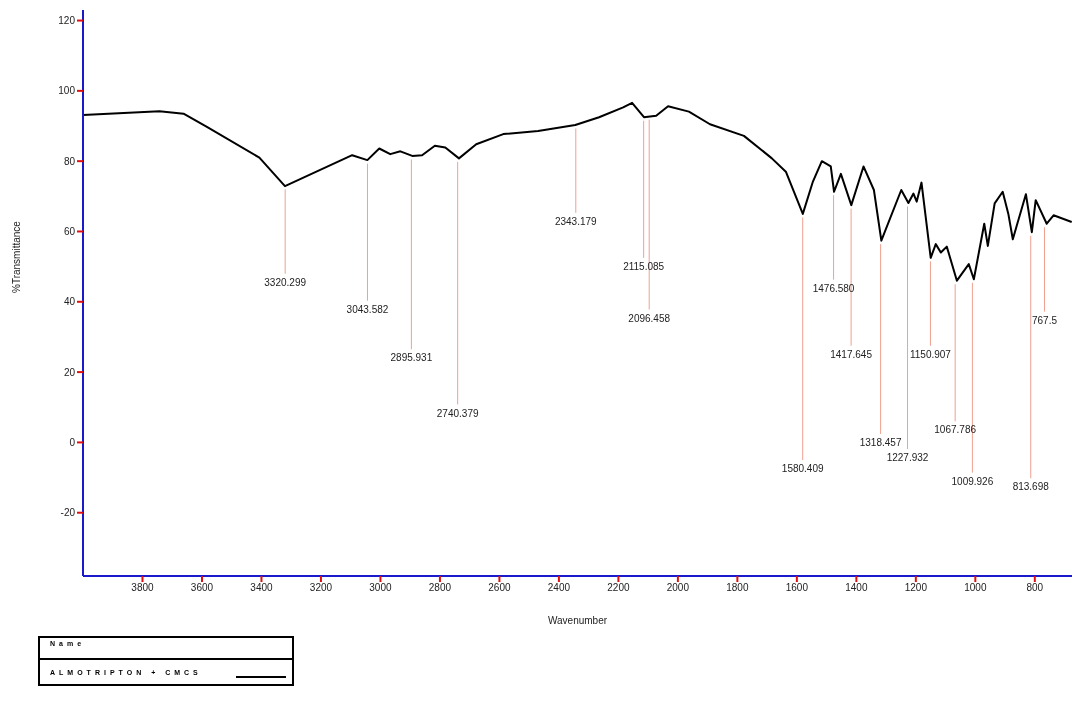 This screenshot has height=702, width=1072. I want to click on y-tick-label: 20, so click(69, 372).